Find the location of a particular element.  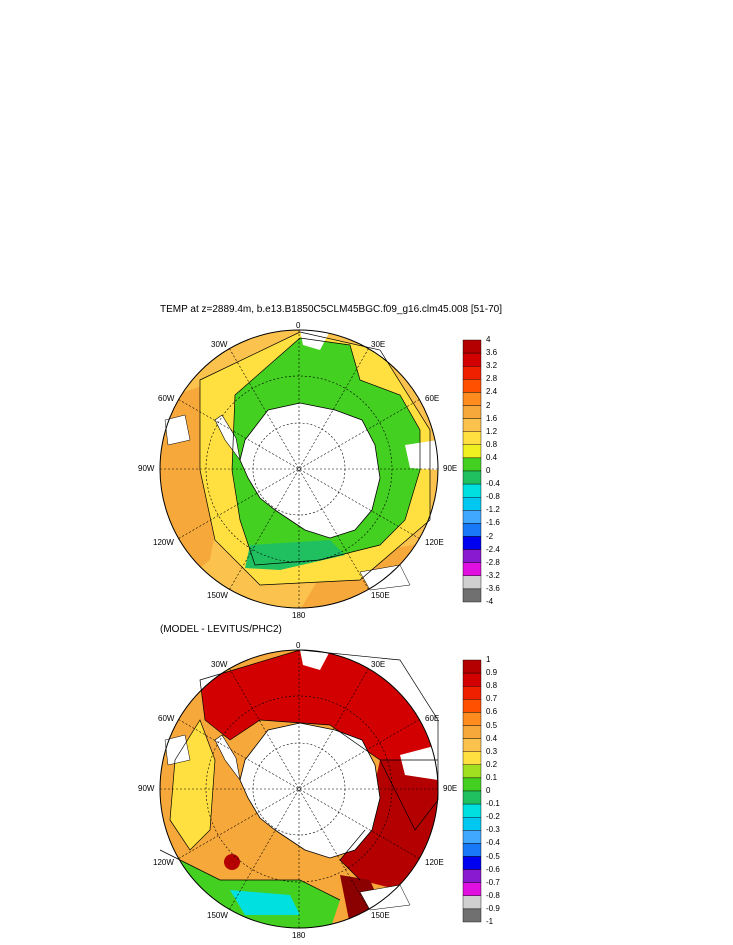

colorbar-tick-label: 3.2 is located at coordinates (492, 366).